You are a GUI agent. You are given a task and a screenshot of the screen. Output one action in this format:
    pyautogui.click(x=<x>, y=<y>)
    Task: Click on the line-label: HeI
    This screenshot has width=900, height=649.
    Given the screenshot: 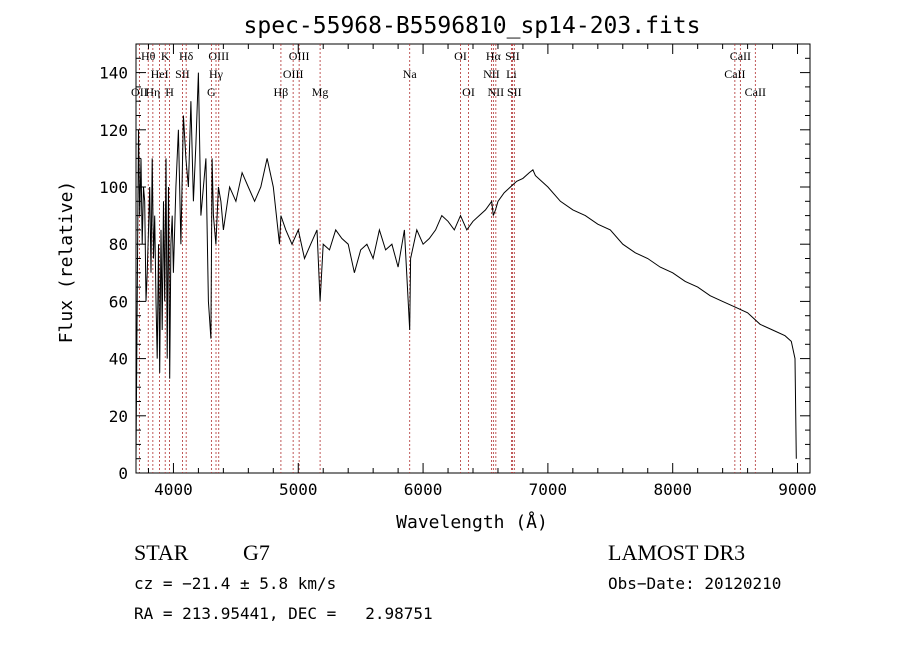 What is the action you would take?
    pyautogui.click(x=160, y=74)
    